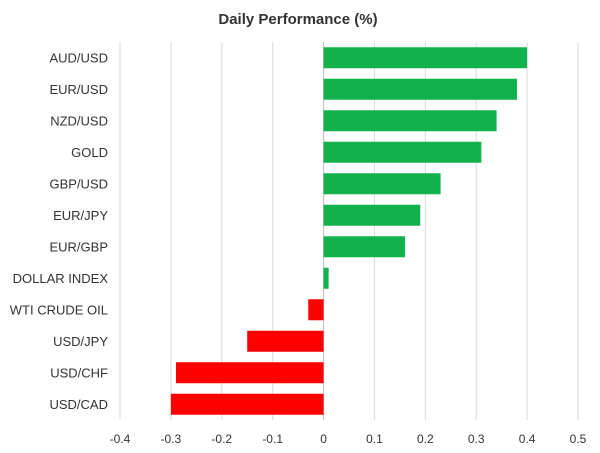 Image resolution: width=600 pixels, height=453 pixels. I want to click on category-label: AUD/USD, so click(78, 57).